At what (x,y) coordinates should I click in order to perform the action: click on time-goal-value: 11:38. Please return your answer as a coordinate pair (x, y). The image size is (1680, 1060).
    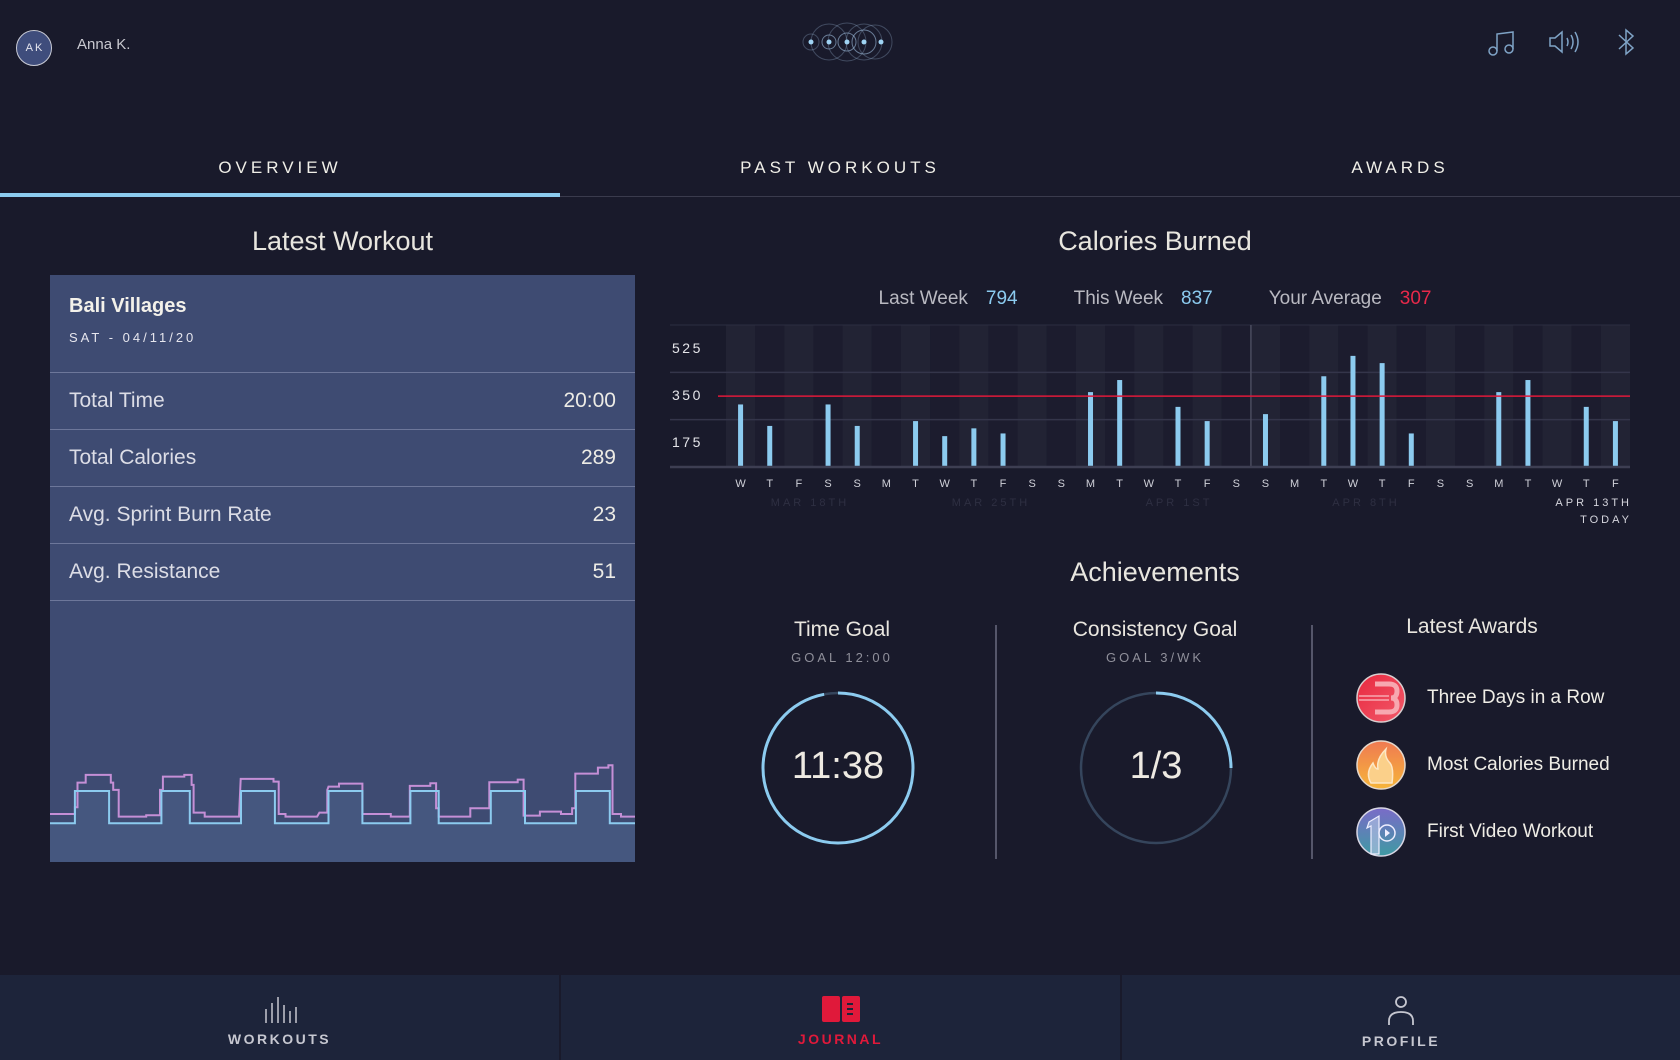
    Looking at the image, I should click on (838, 766).